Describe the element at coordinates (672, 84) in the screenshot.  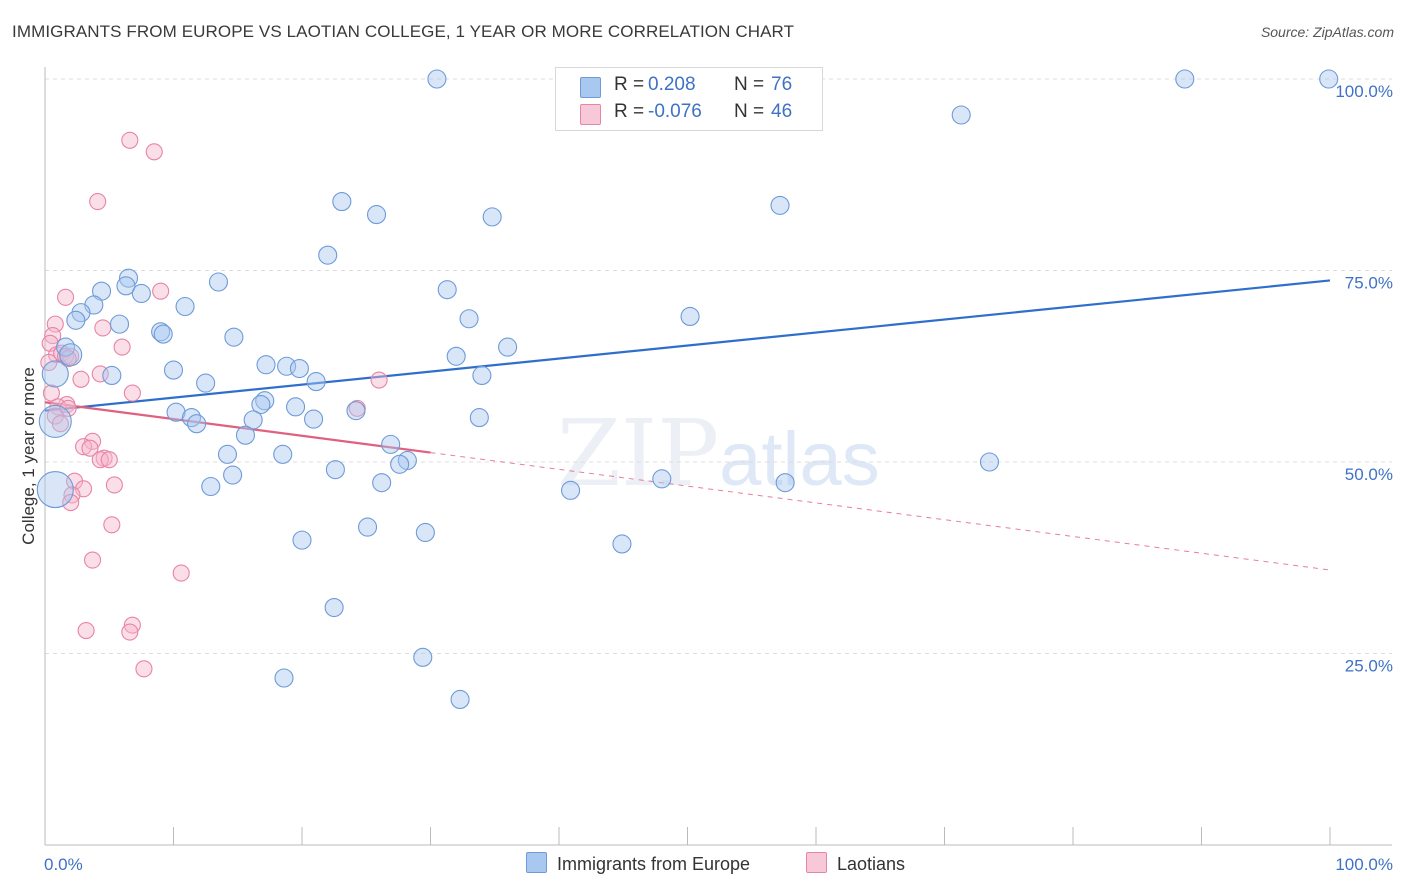
I see `legend-r-value: 0.208` at that location.